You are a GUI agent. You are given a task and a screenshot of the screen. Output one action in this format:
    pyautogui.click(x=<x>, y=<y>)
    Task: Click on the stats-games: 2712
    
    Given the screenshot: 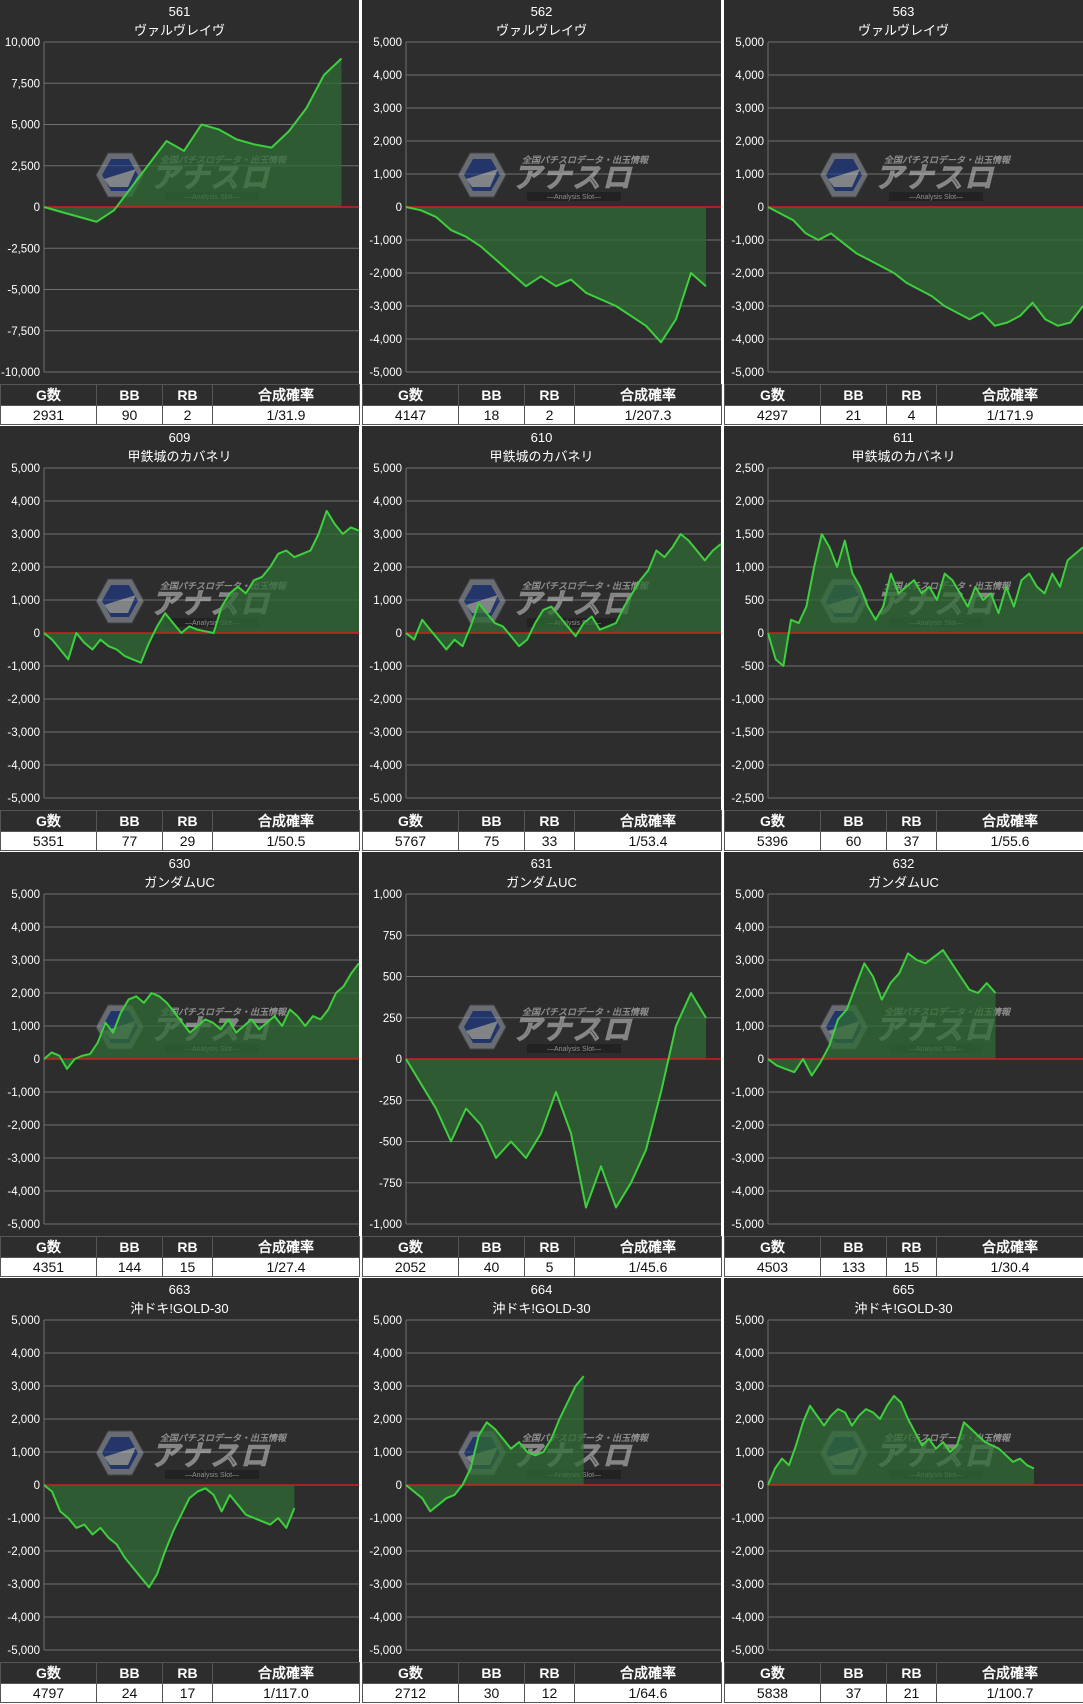 What is the action you would take?
    pyautogui.click(x=410, y=1693)
    